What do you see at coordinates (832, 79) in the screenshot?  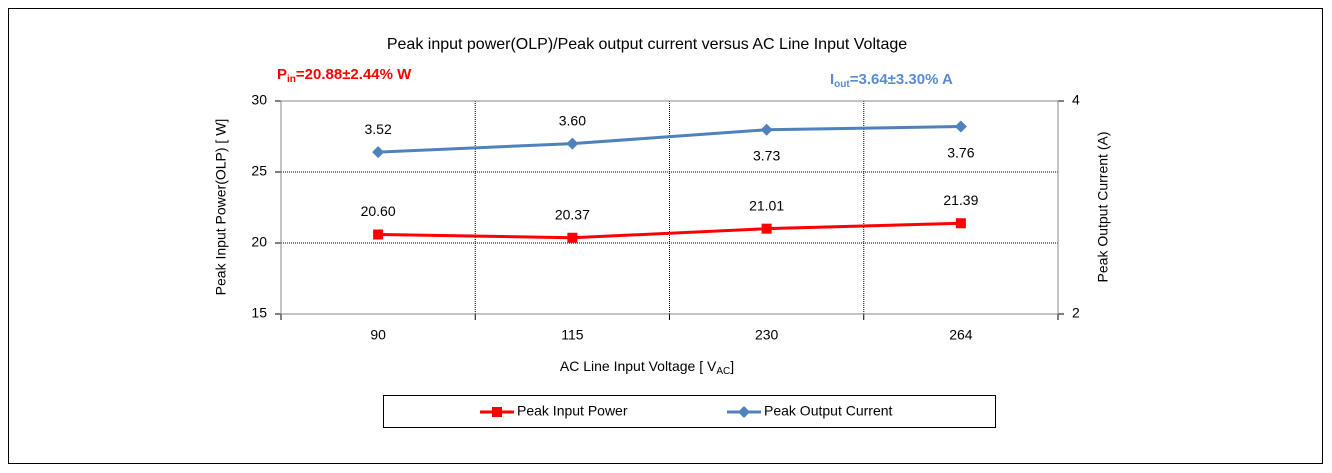 I see `annotation-main: I` at bounding box center [832, 79].